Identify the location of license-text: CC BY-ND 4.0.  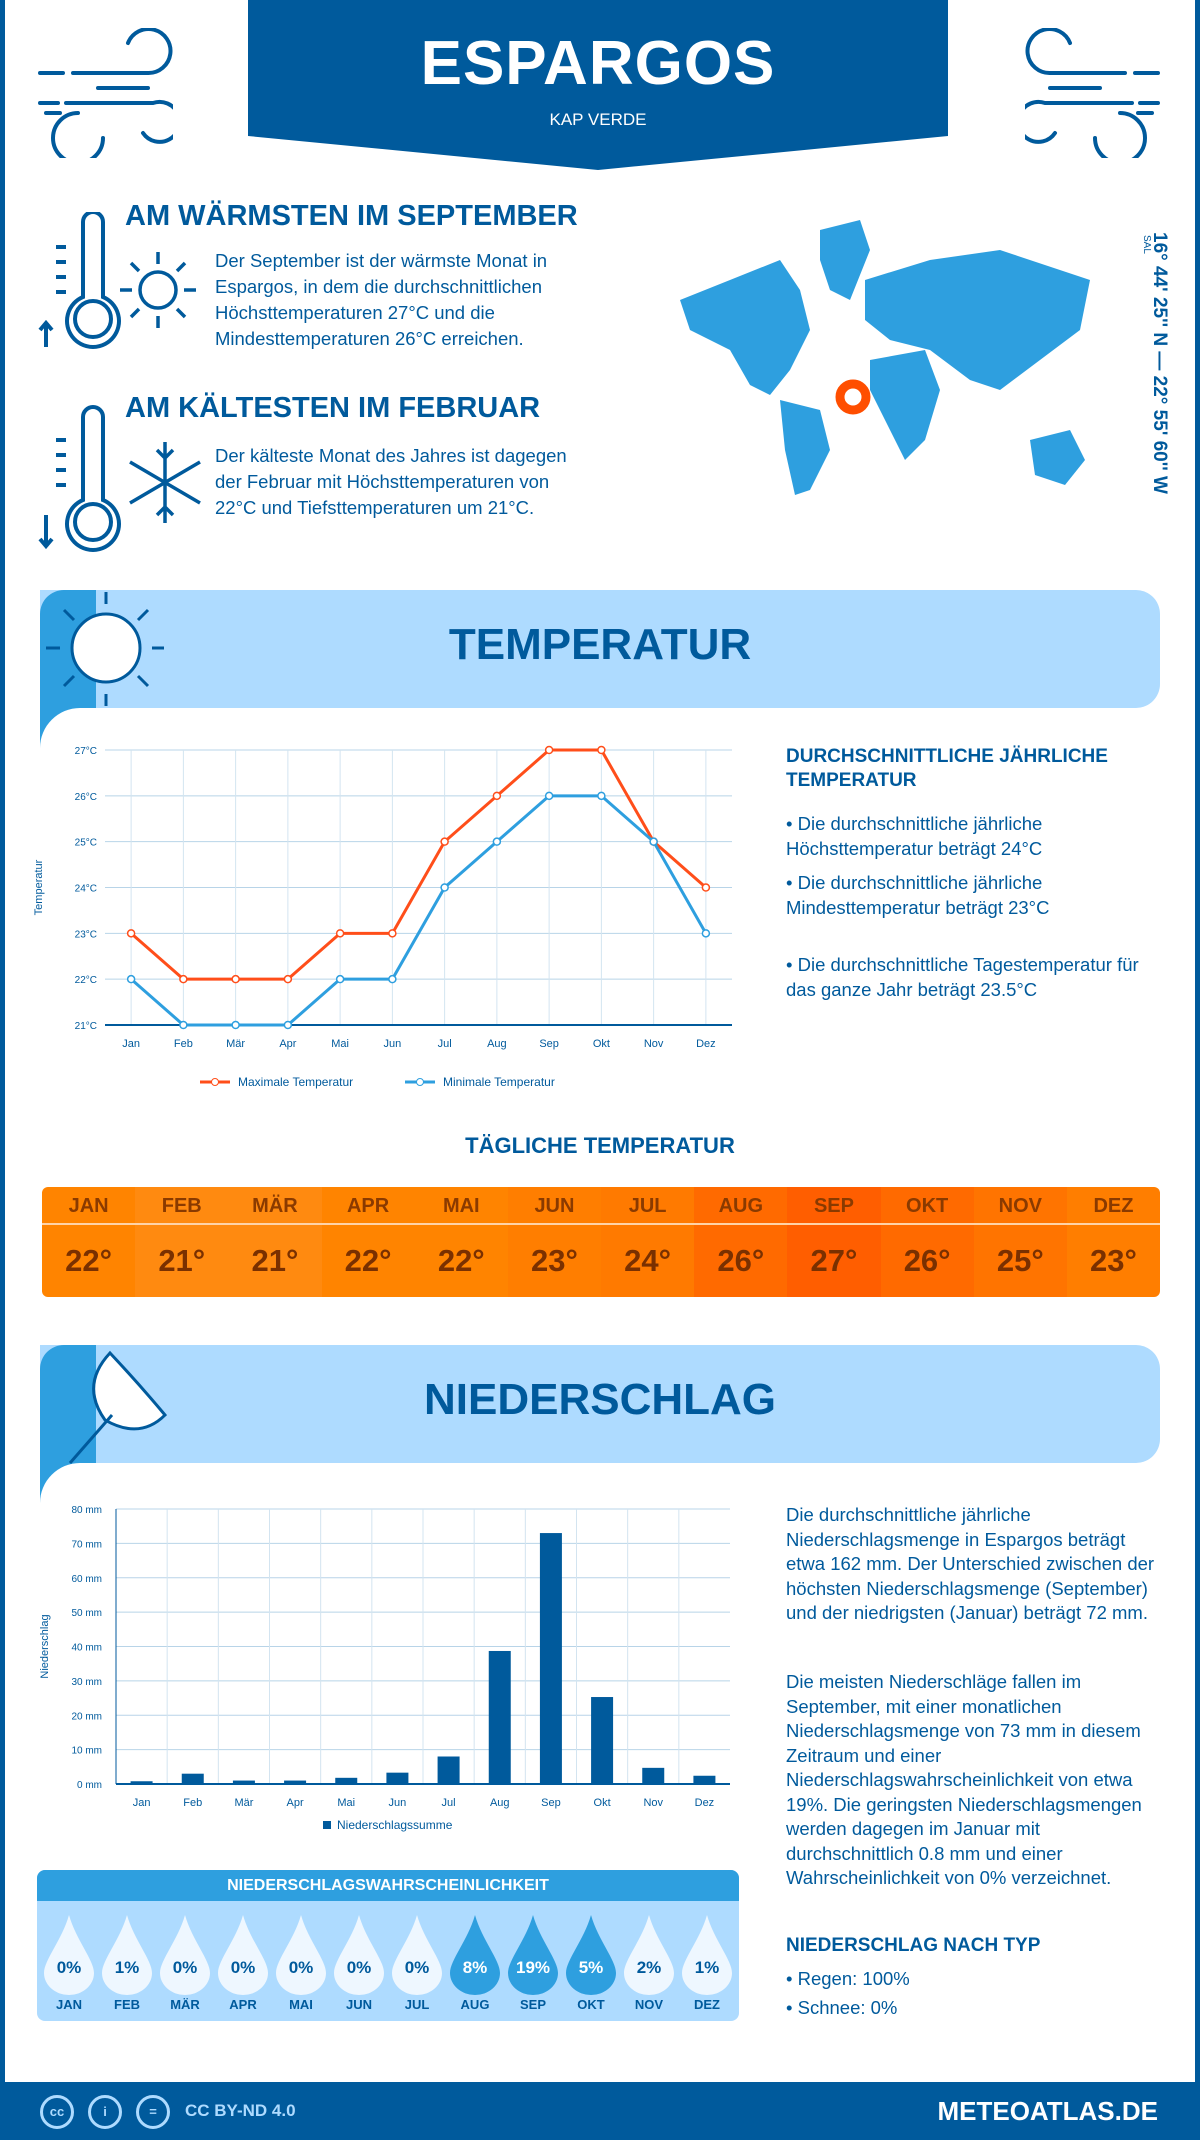
(240, 2110).